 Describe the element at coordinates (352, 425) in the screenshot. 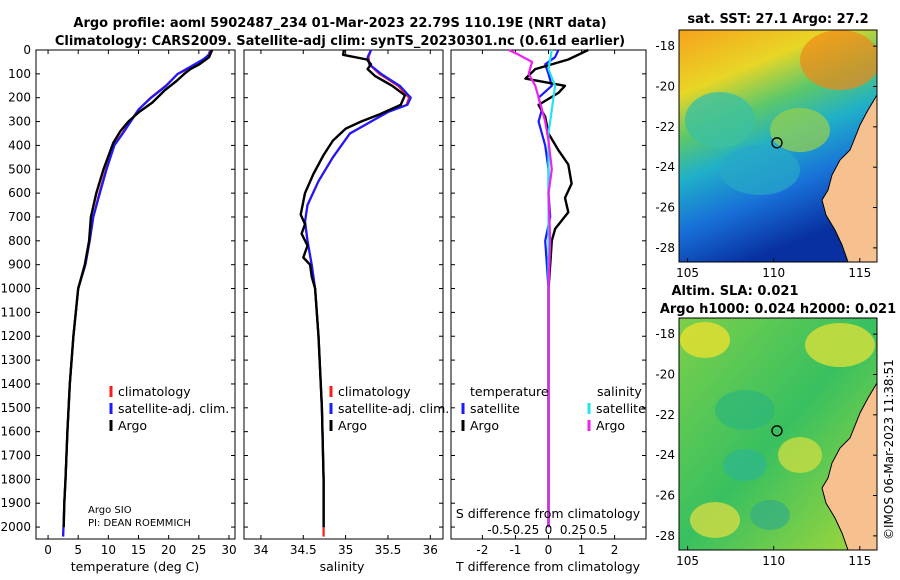

I see `legend-sal-argo: Argo` at that location.